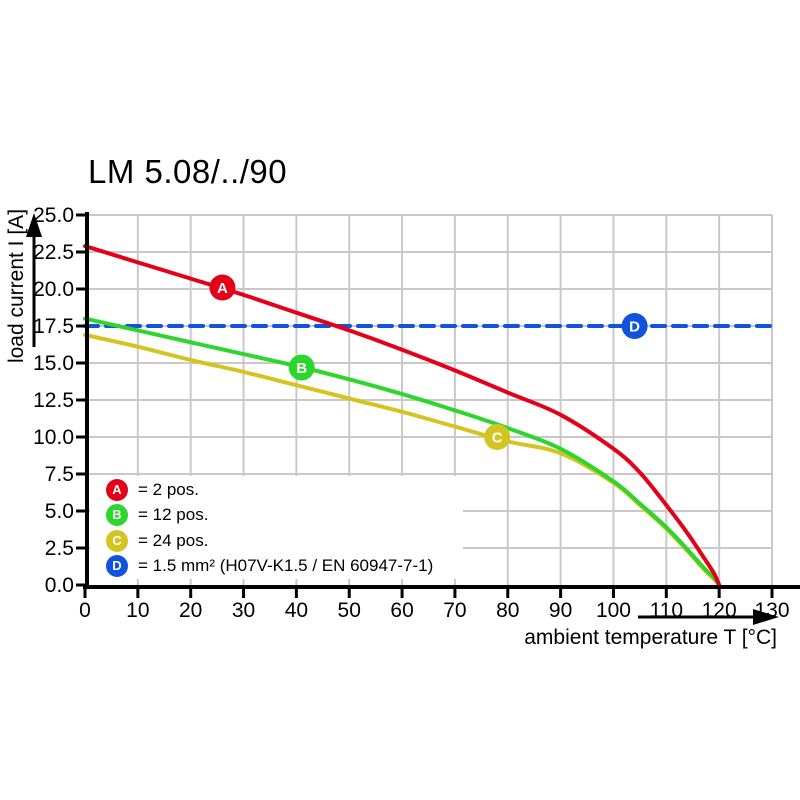  I want to click on marker-A, so click(222, 287).